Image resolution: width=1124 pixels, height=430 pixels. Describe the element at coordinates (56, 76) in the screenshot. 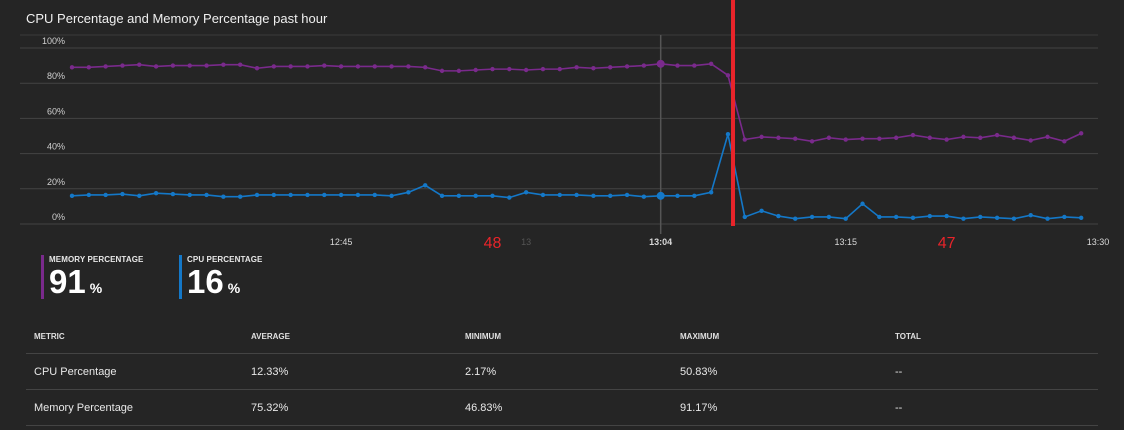

I see `y-tick-label: 80%` at that location.